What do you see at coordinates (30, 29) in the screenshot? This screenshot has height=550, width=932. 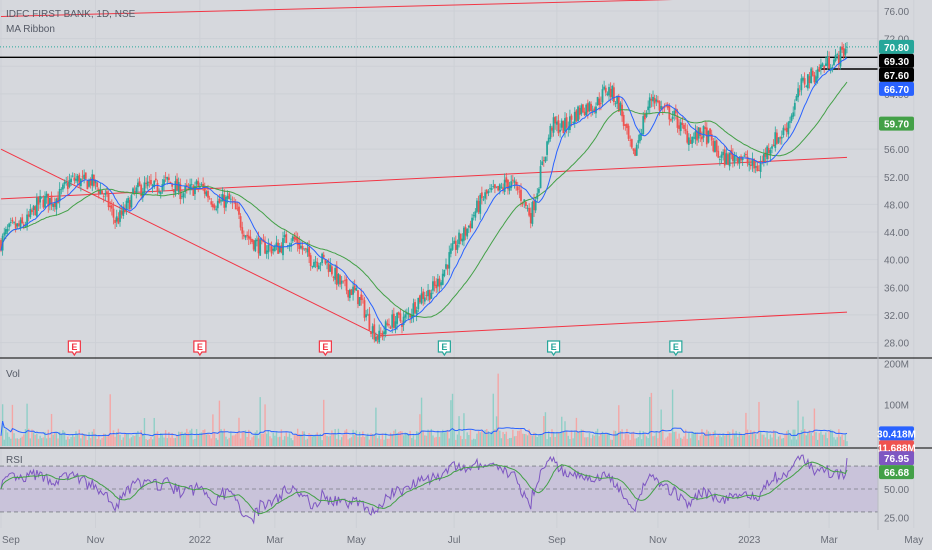 I see `indicator-label: MA Ribbon` at bounding box center [30, 29].